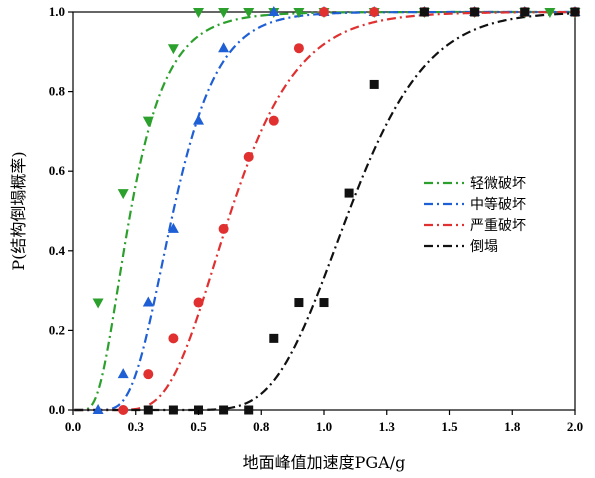 The image size is (595, 478). Describe the element at coordinates (57, 329) in the screenshot. I see `y-tick-label: 0.2` at that location.